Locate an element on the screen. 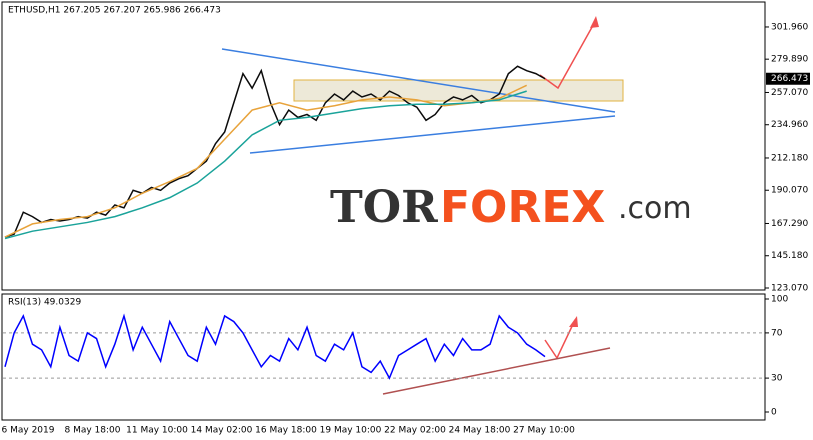 Image resolution: width=813 pixels, height=440 pixels. x-tick-label: 14 May 02:00 is located at coordinates (222, 431).